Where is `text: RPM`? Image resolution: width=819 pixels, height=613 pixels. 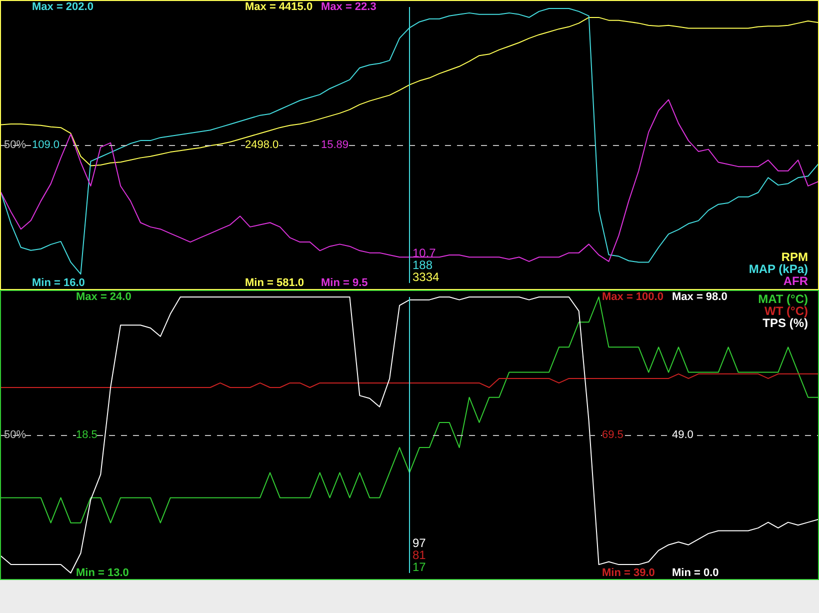
text: RPM is located at coordinates (794, 257).